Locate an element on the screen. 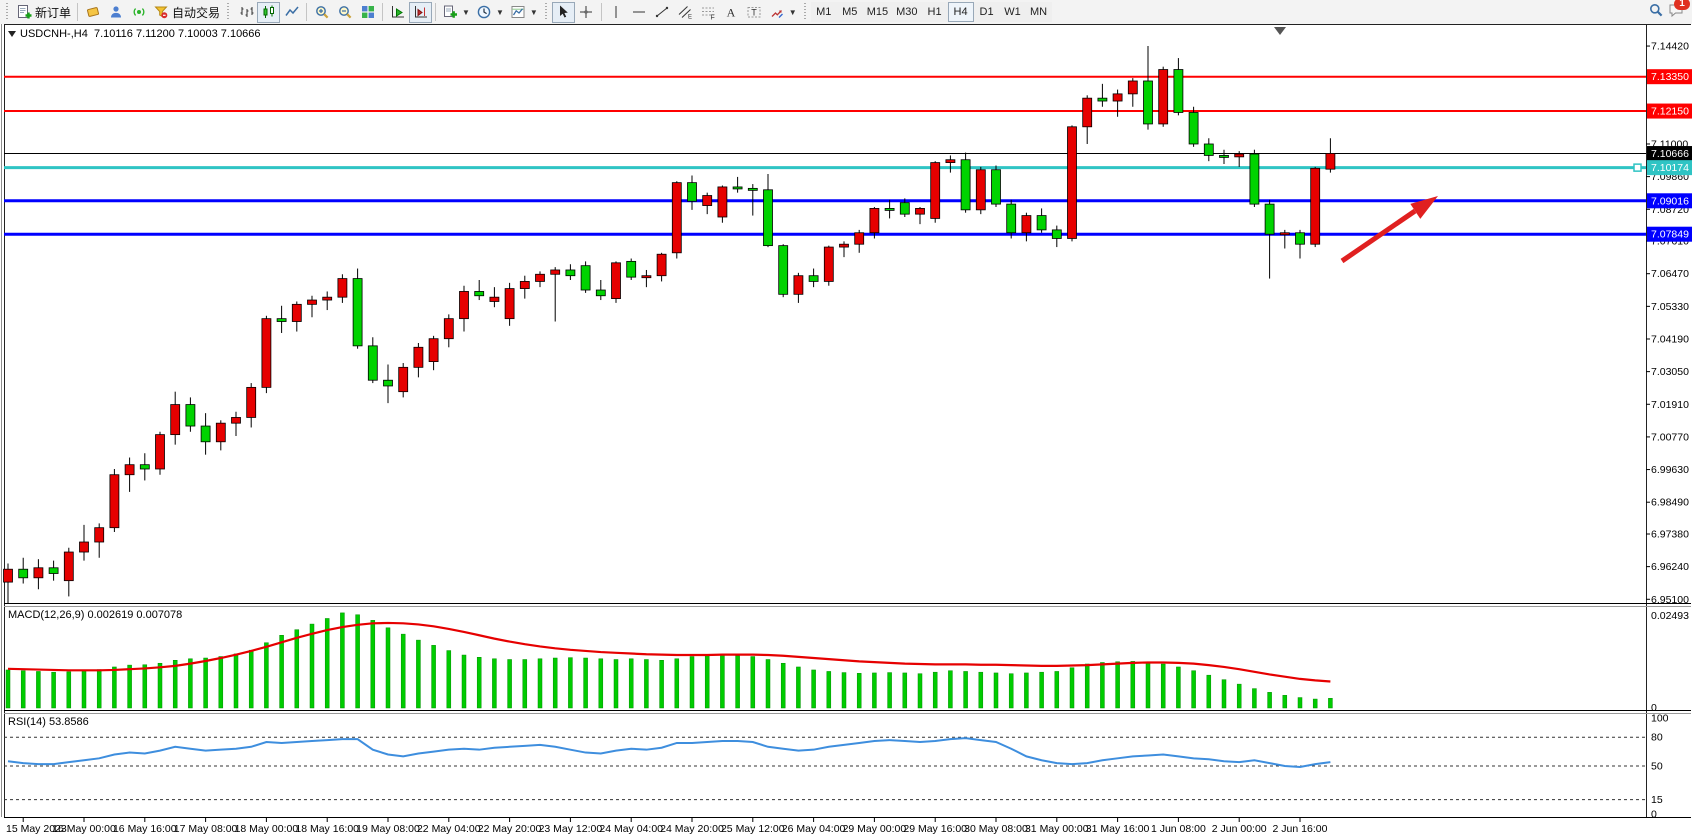  bars-icon is located at coordinates (247, 12).